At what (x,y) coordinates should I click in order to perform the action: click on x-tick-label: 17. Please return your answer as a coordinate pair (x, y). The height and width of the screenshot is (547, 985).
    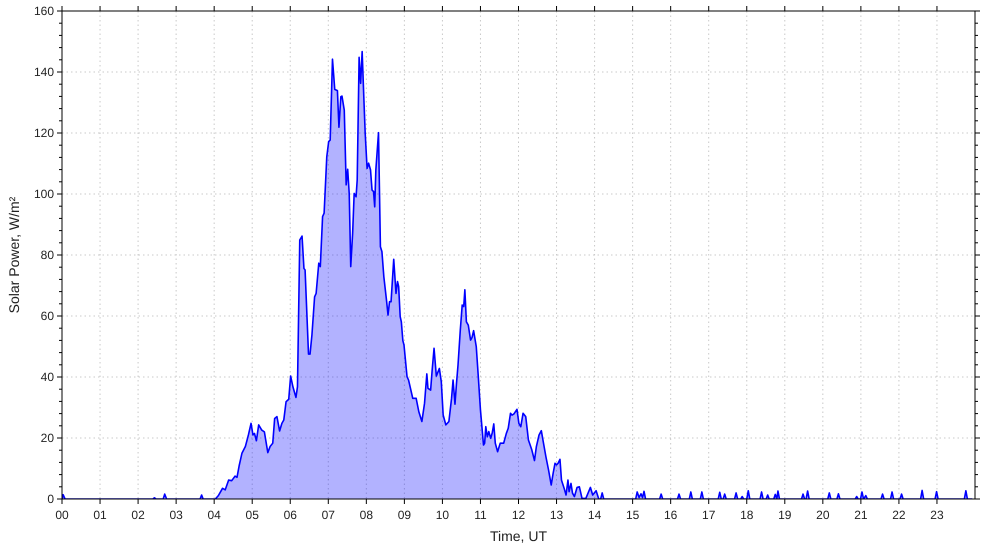
    Looking at the image, I should click on (709, 515).